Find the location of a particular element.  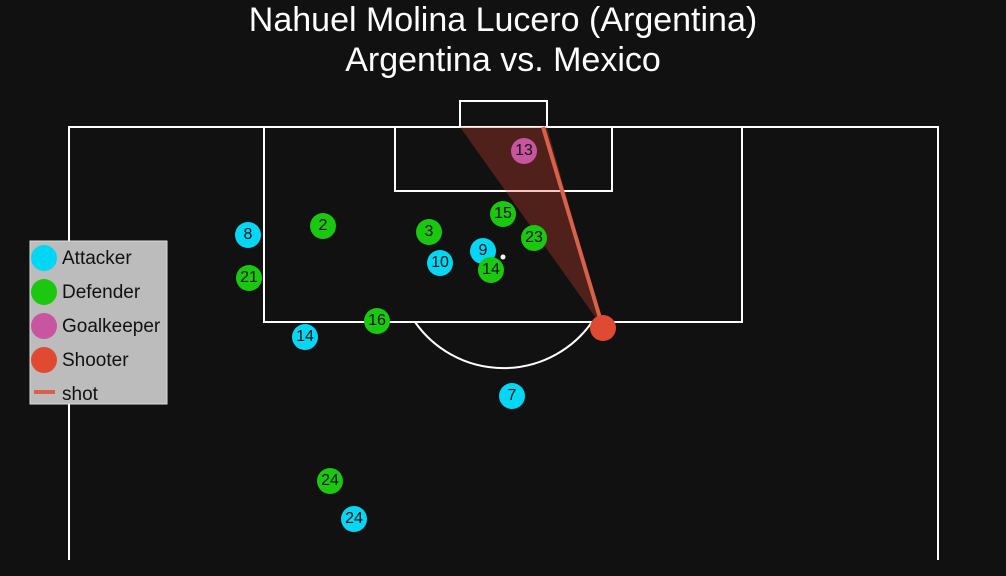

shooter-marker is located at coordinates (603, 328).